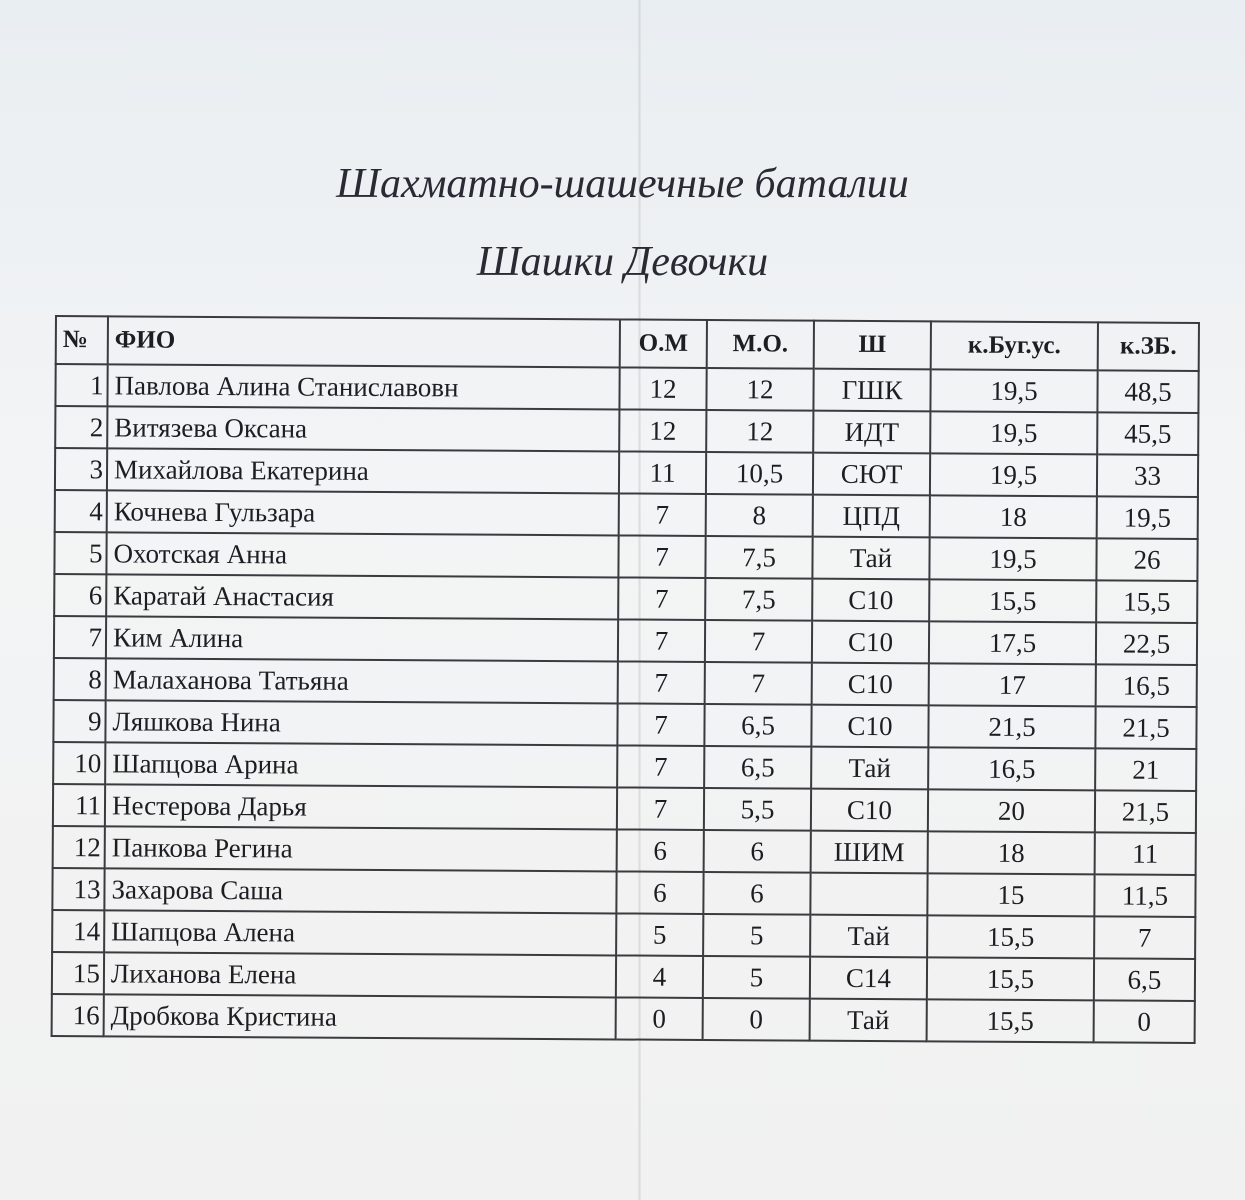 This screenshot has height=1200, width=1245. What do you see at coordinates (871, 474) in the screenshot?
I see `cell-school: СЮТ` at bounding box center [871, 474].